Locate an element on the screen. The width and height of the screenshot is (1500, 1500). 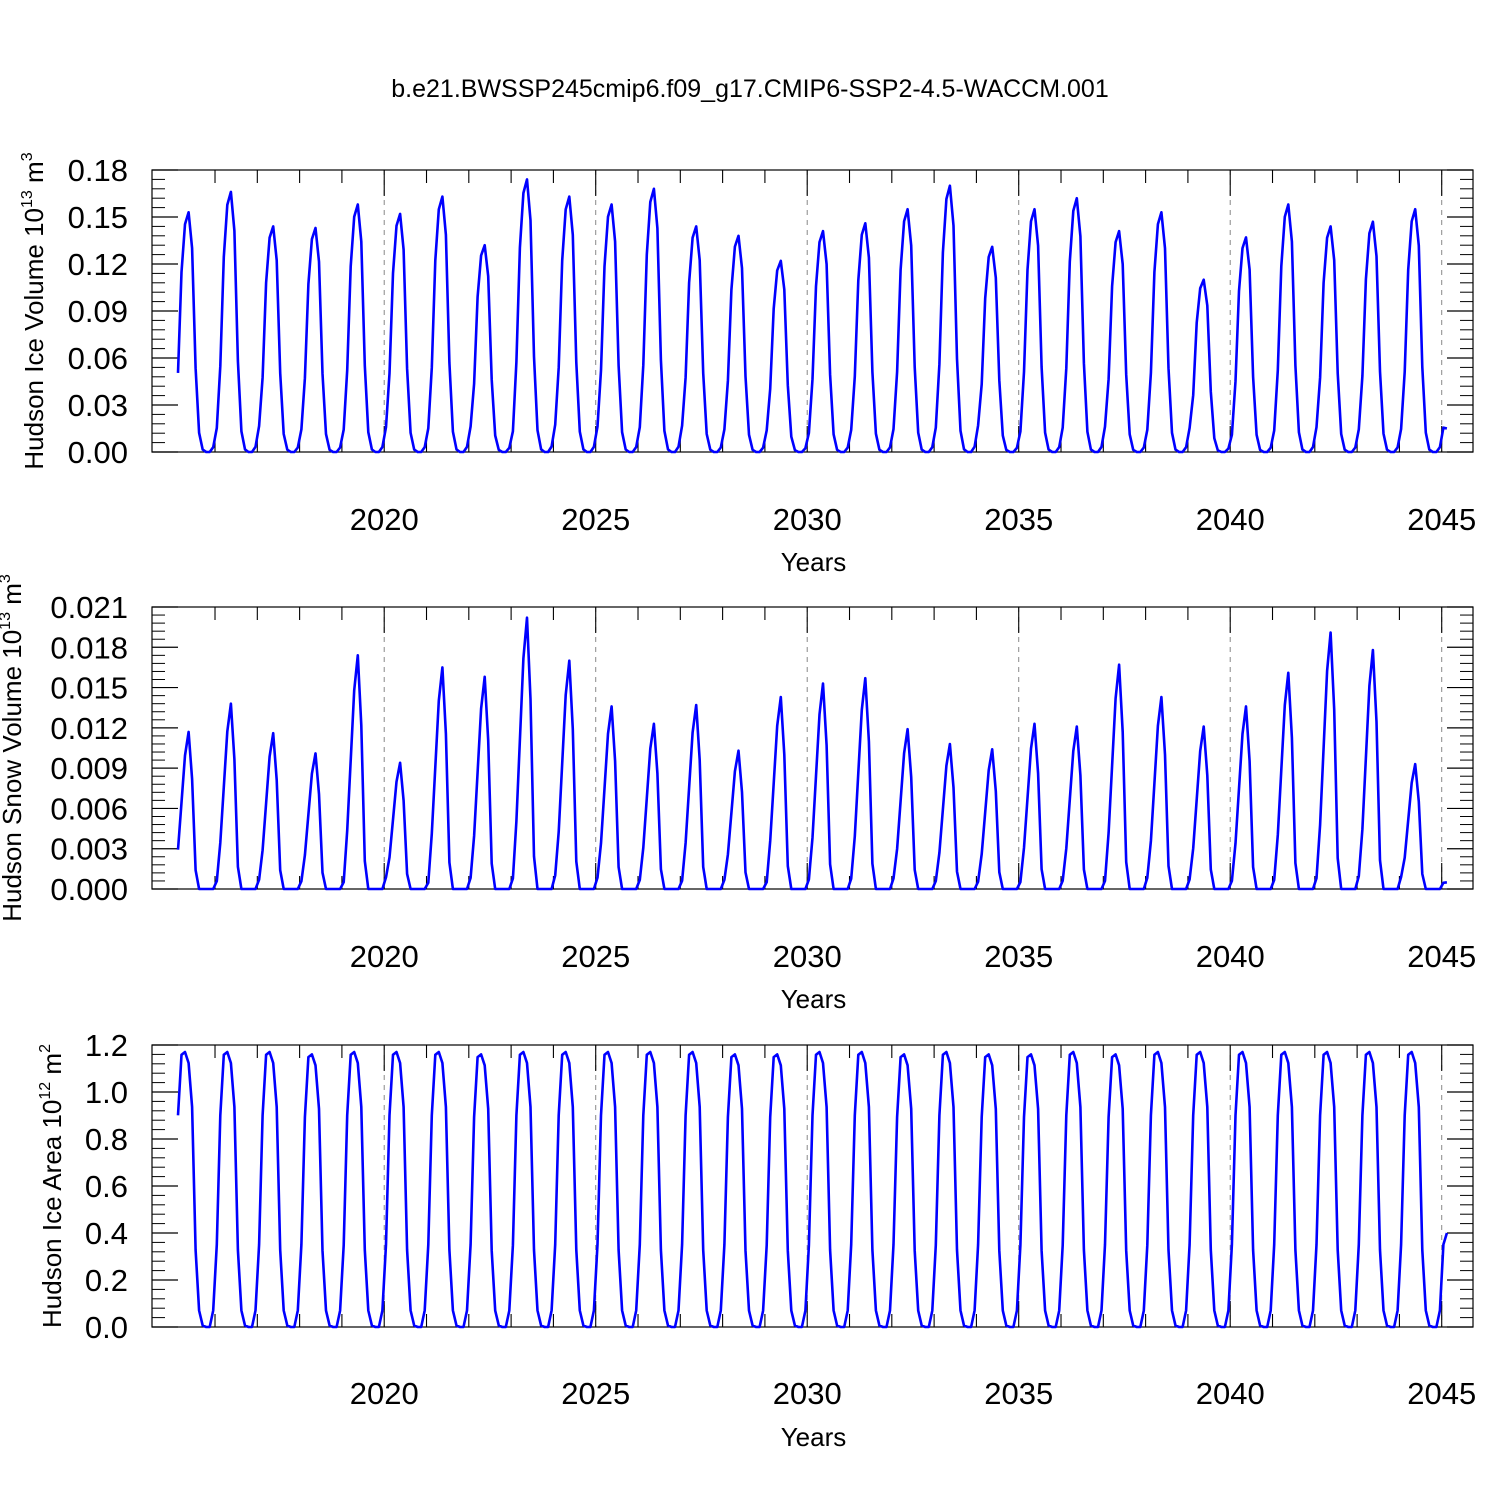
y-tick-label: 0.000 is located at coordinates (89, 889).